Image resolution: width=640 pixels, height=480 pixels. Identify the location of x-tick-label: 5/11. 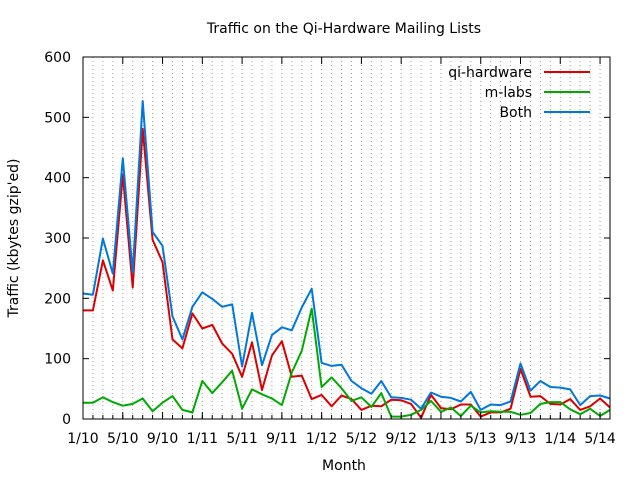
(241, 439).